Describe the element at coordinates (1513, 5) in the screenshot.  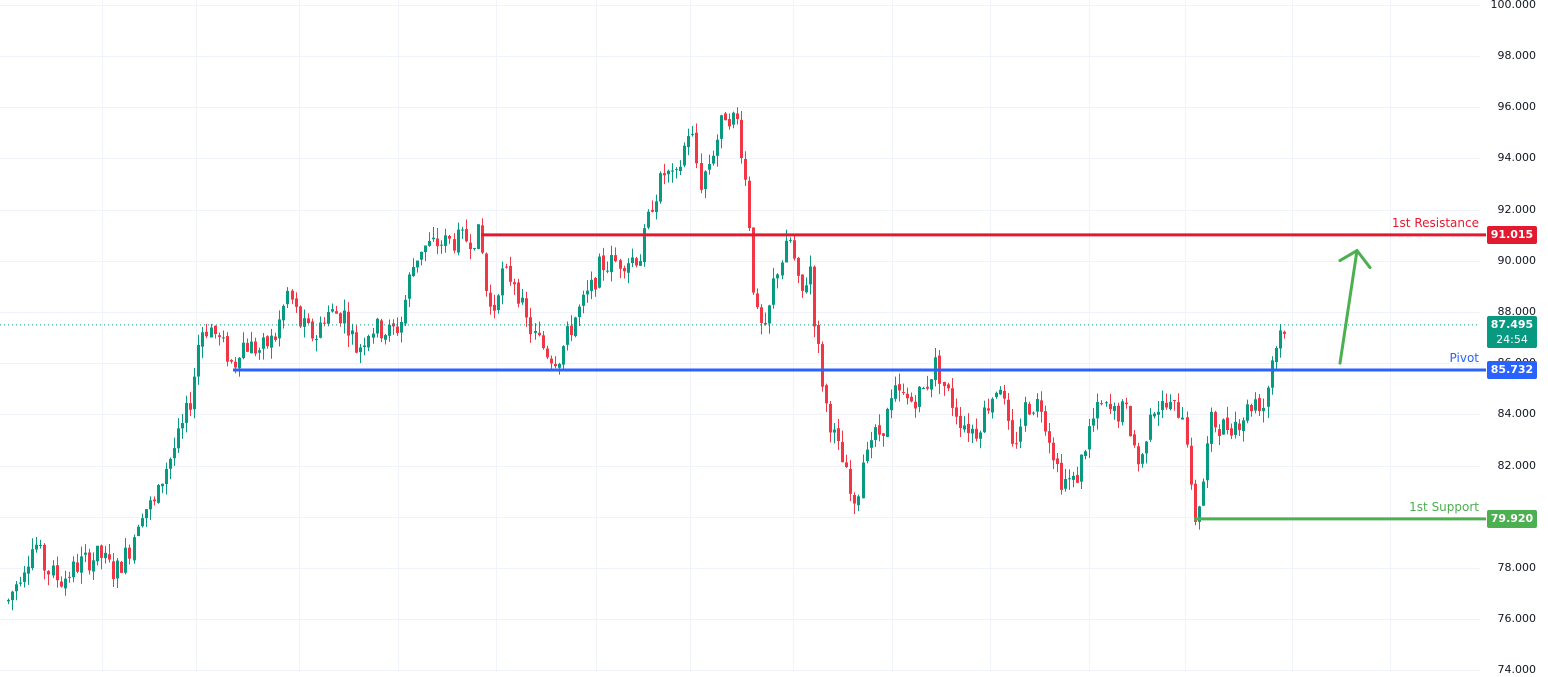
I see `price-tick-label: 100.000` at that location.